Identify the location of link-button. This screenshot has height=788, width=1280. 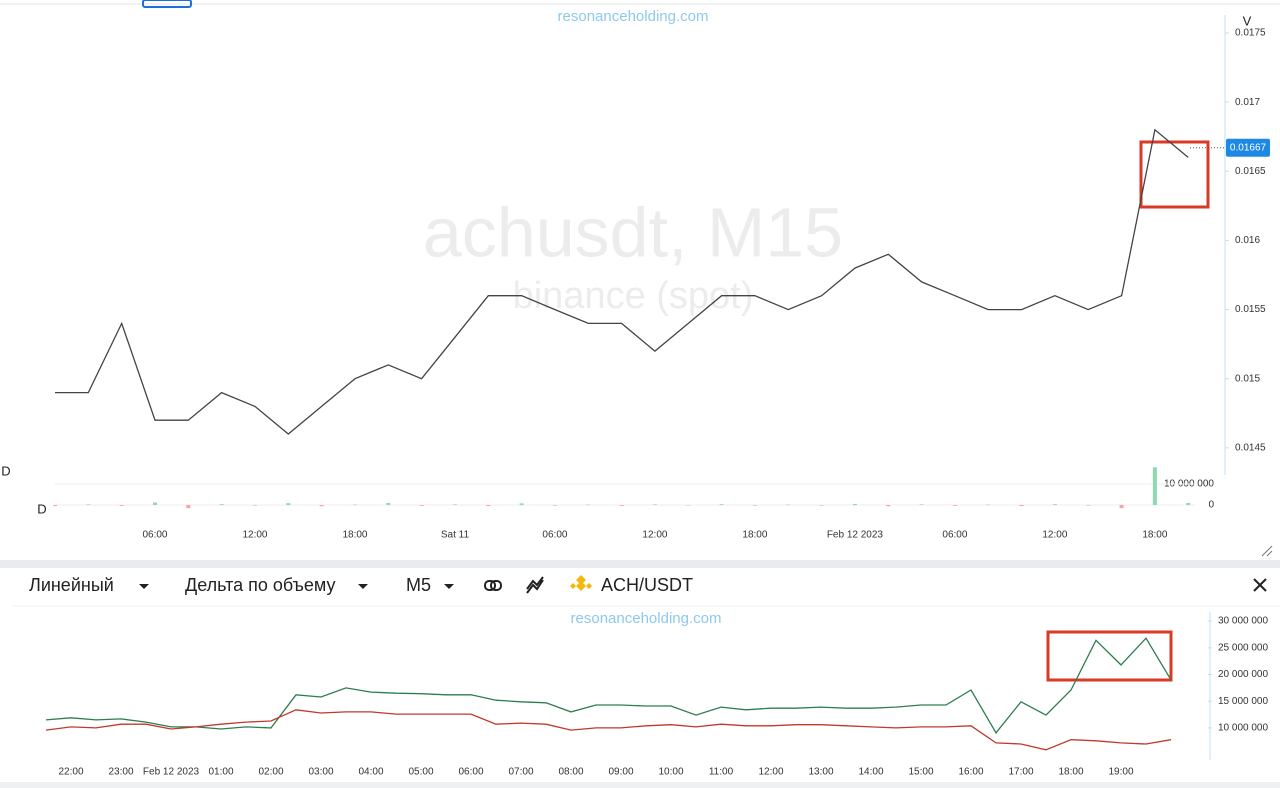
(493, 585).